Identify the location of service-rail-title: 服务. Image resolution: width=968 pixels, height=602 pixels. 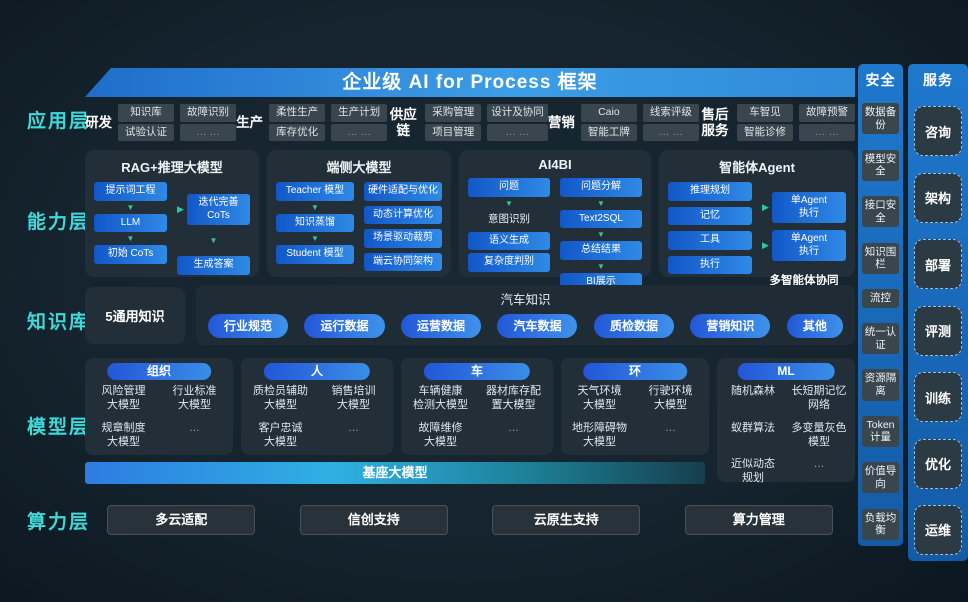
(938, 80).